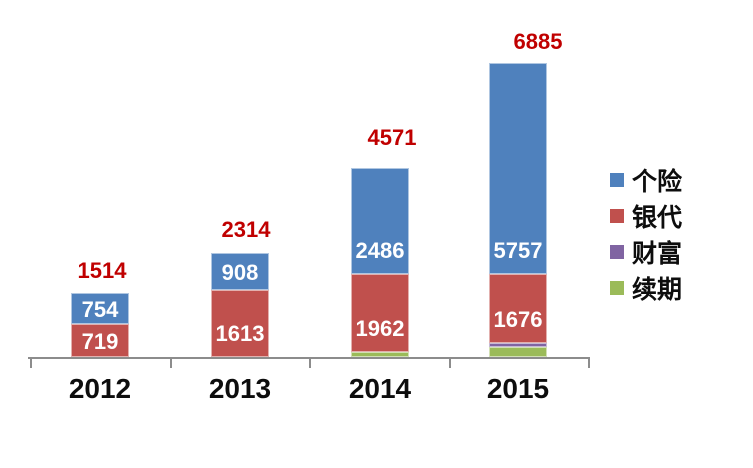  What do you see at coordinates (380, 221) in the screenshot?
I see `bar-segment-个险: 2486` at bounding box center [380, 221].